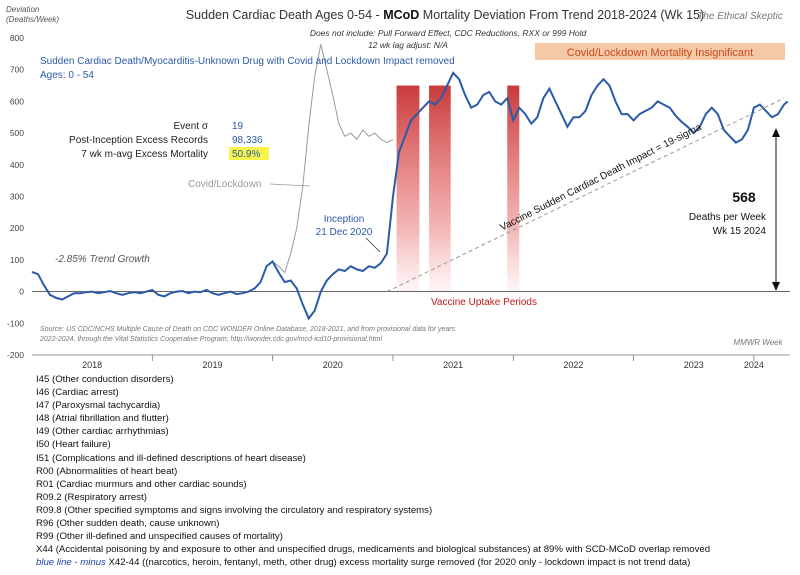 This screenshot has height=575, width=800. I want to click on x-axis: 2018 2019 2020 2021 2022 2023 2024, so click(411, 362).